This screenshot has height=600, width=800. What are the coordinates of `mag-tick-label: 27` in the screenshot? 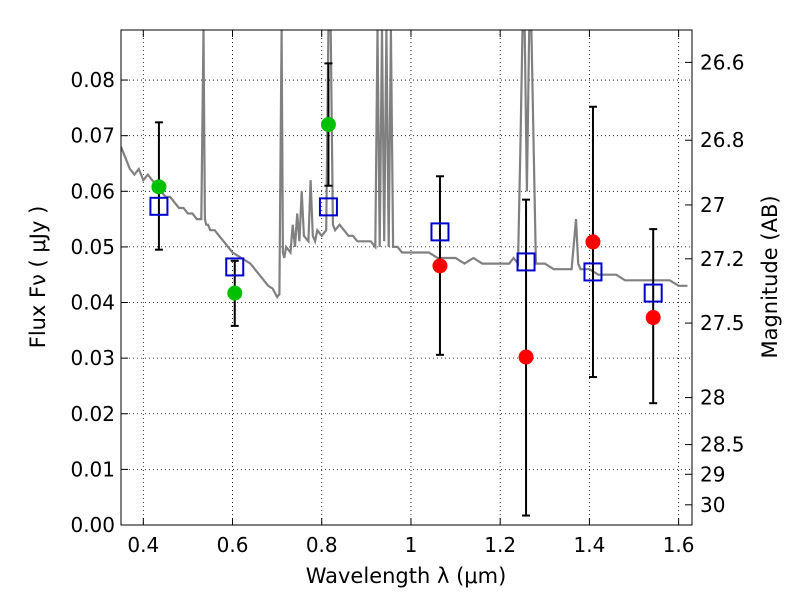 It's located at (712, 205).